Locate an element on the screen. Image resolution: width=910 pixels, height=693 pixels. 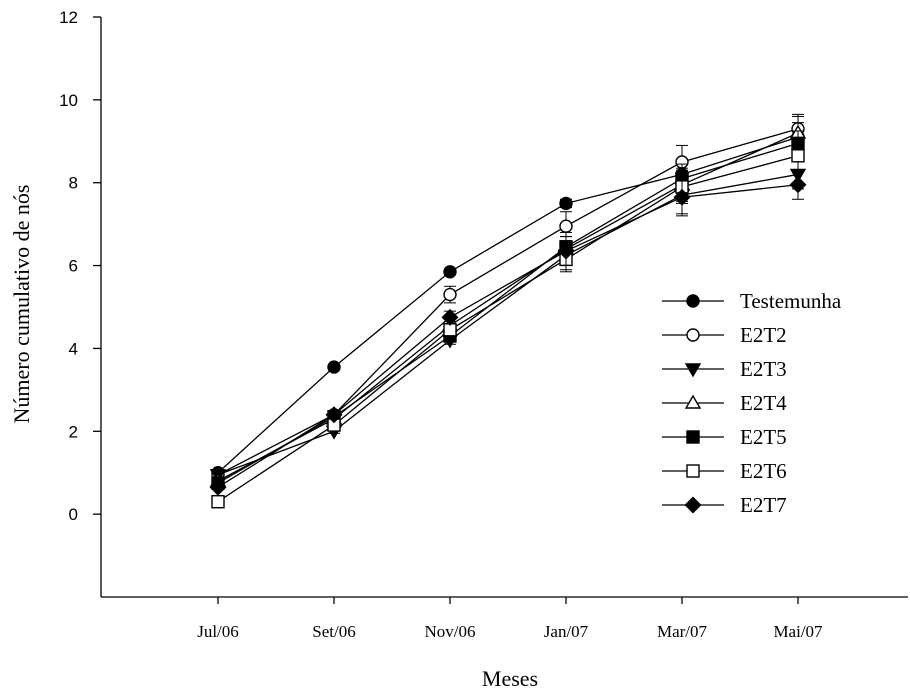
legend-entry: E2T6 is located at coordinates (724, 471).